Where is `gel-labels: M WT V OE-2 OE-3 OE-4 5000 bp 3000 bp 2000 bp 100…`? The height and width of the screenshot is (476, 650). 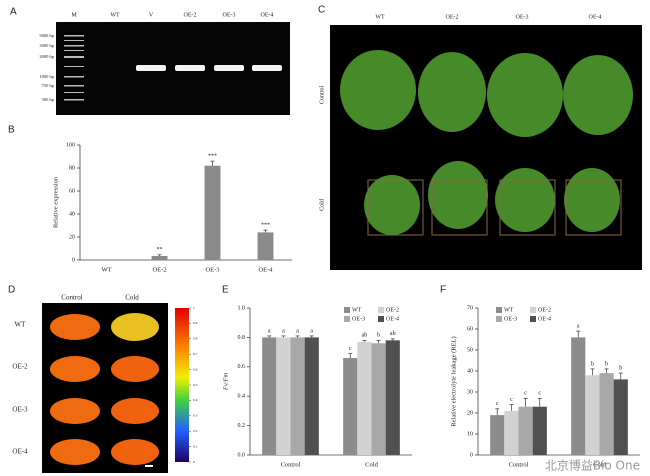
gel-labels: M WT V OE-2 OE-3 OE-4 5000 bp 3000 bp 2000 bp 100… is located at coordinates (156, 57).